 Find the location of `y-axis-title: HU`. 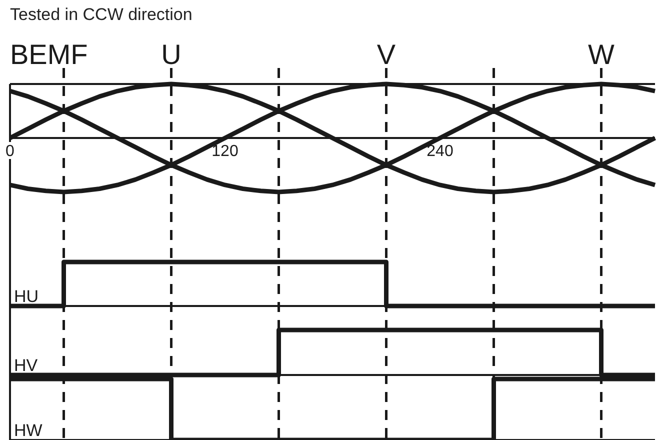

y-axis-title: HU is located at coordinates (26, 296).